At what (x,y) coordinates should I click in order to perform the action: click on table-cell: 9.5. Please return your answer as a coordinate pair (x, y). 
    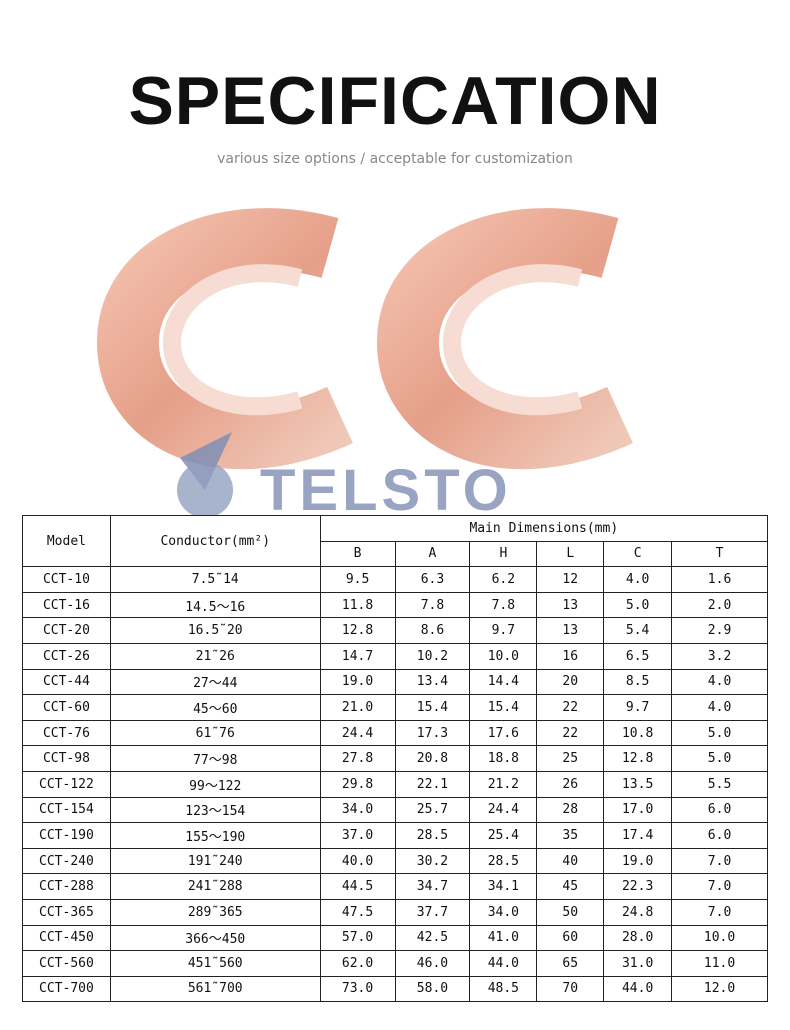
    Looking at the image, I should click on (357, 579).